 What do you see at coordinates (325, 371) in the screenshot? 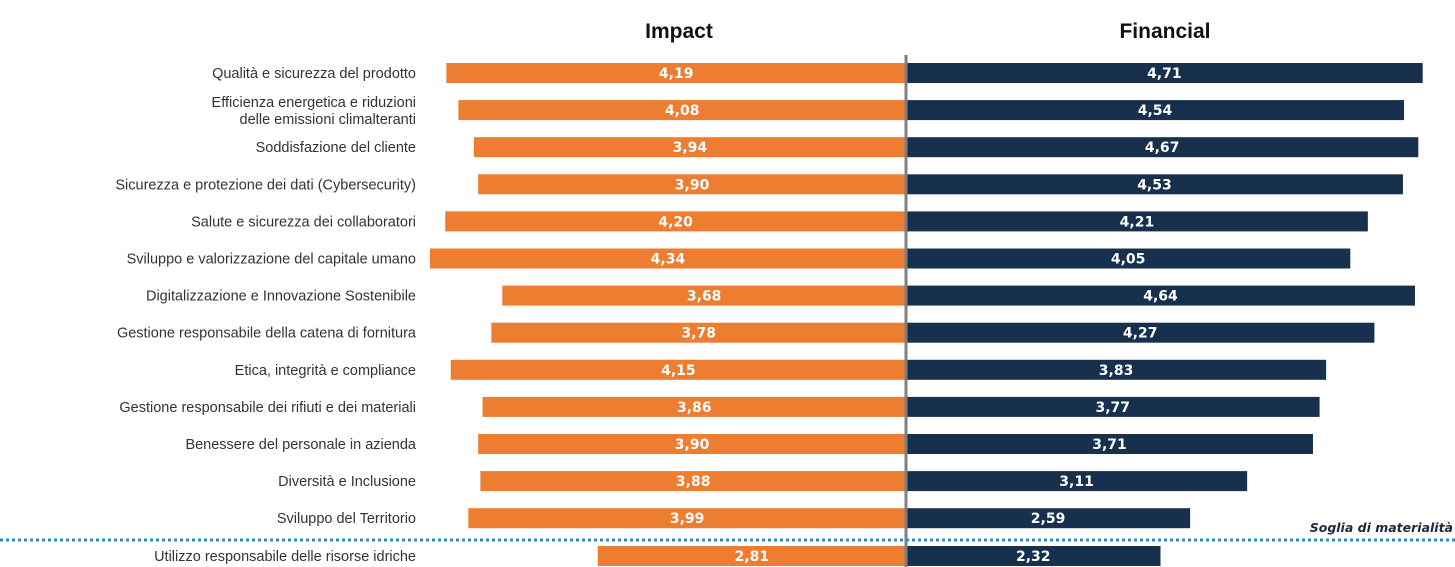
I see `category-label: Etica, integrità e compliance` at bounding box center [325, 371].